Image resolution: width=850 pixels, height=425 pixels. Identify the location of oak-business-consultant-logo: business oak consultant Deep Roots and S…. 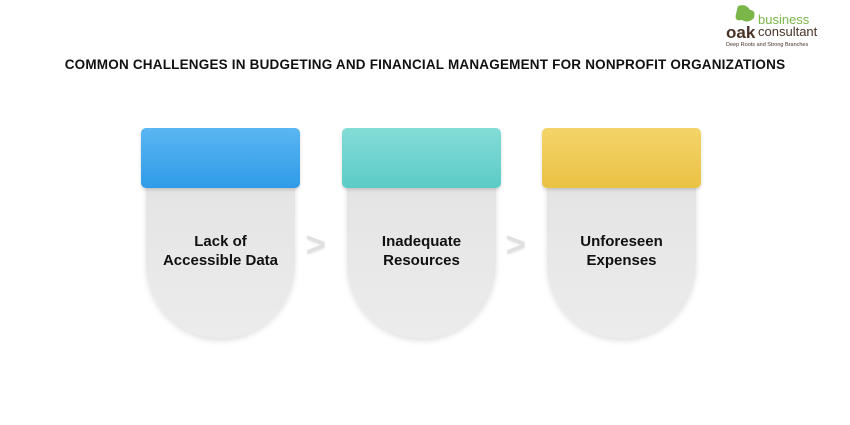
(772, 26).